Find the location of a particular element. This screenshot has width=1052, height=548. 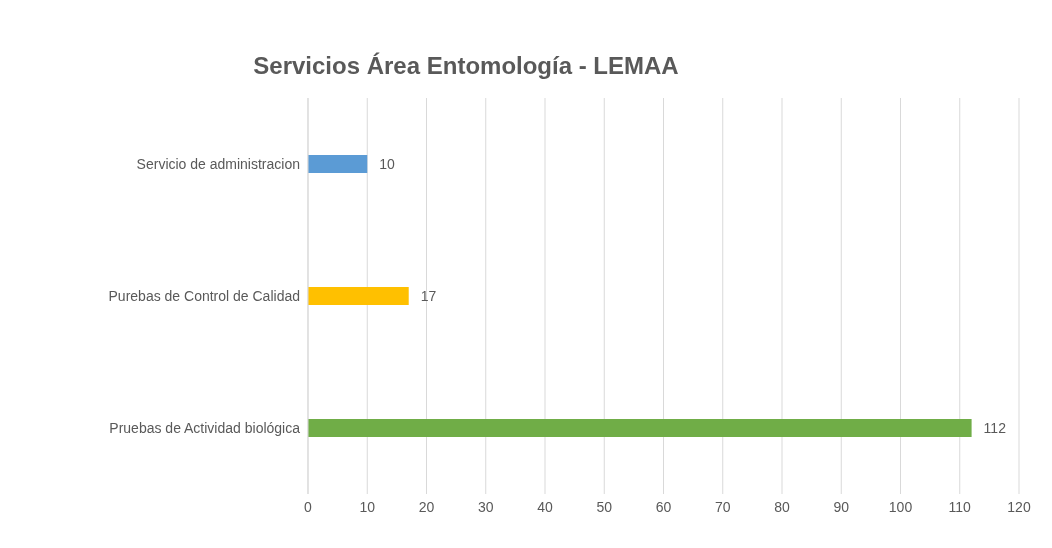

x-tick-label: 70 is located at coordinates (722, 506).